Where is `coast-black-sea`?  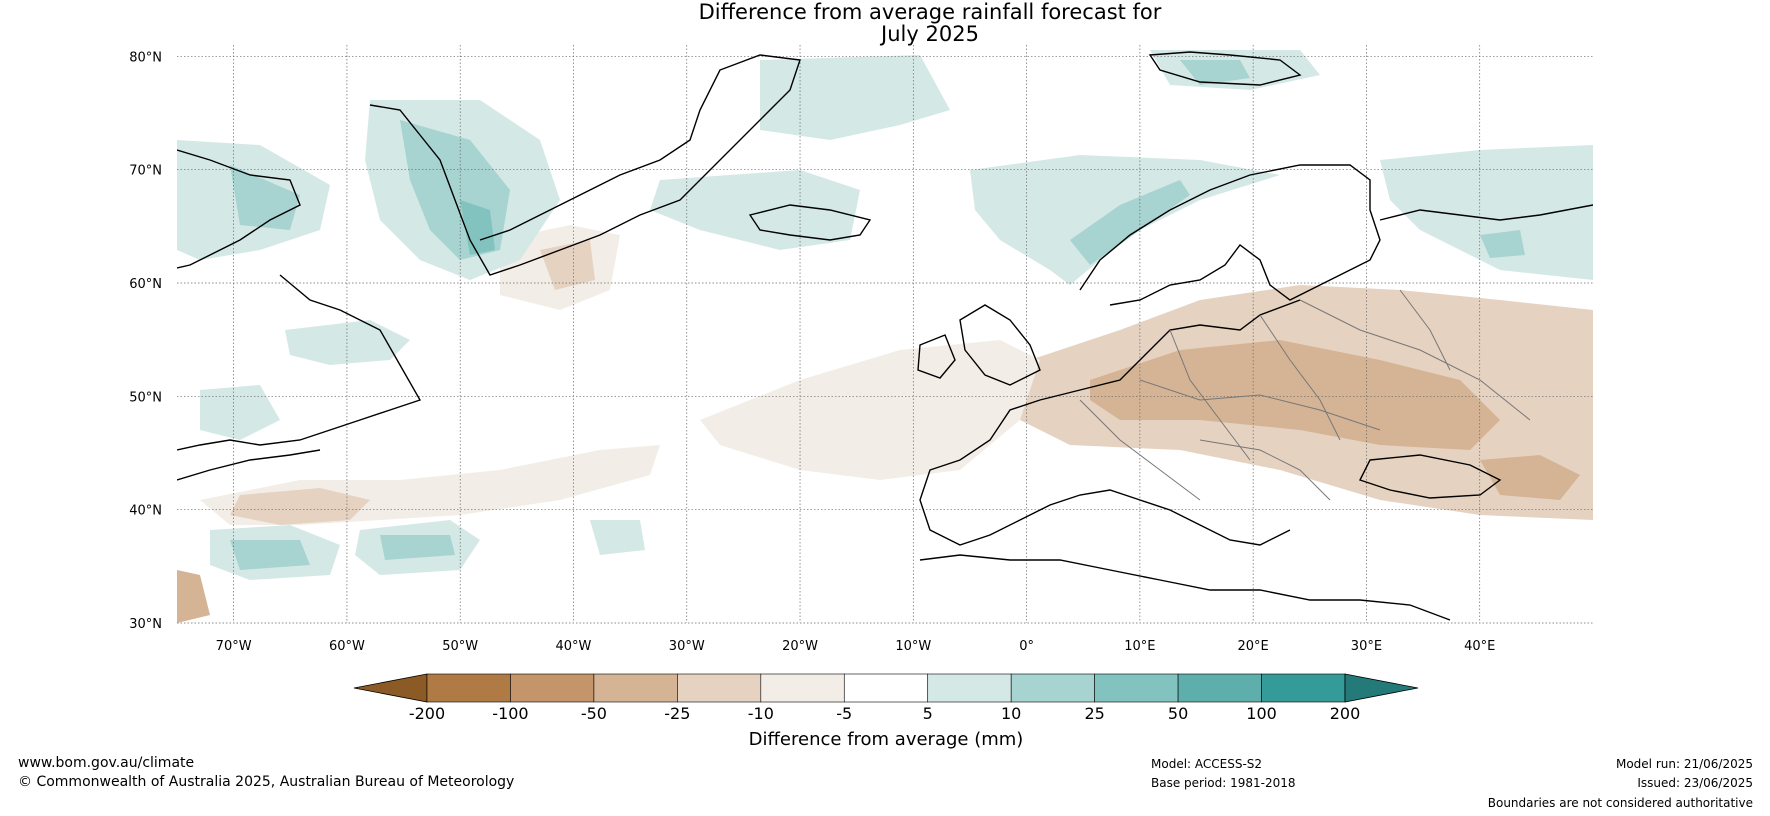 coast-black-sea is located at coordinates (1430, 476).